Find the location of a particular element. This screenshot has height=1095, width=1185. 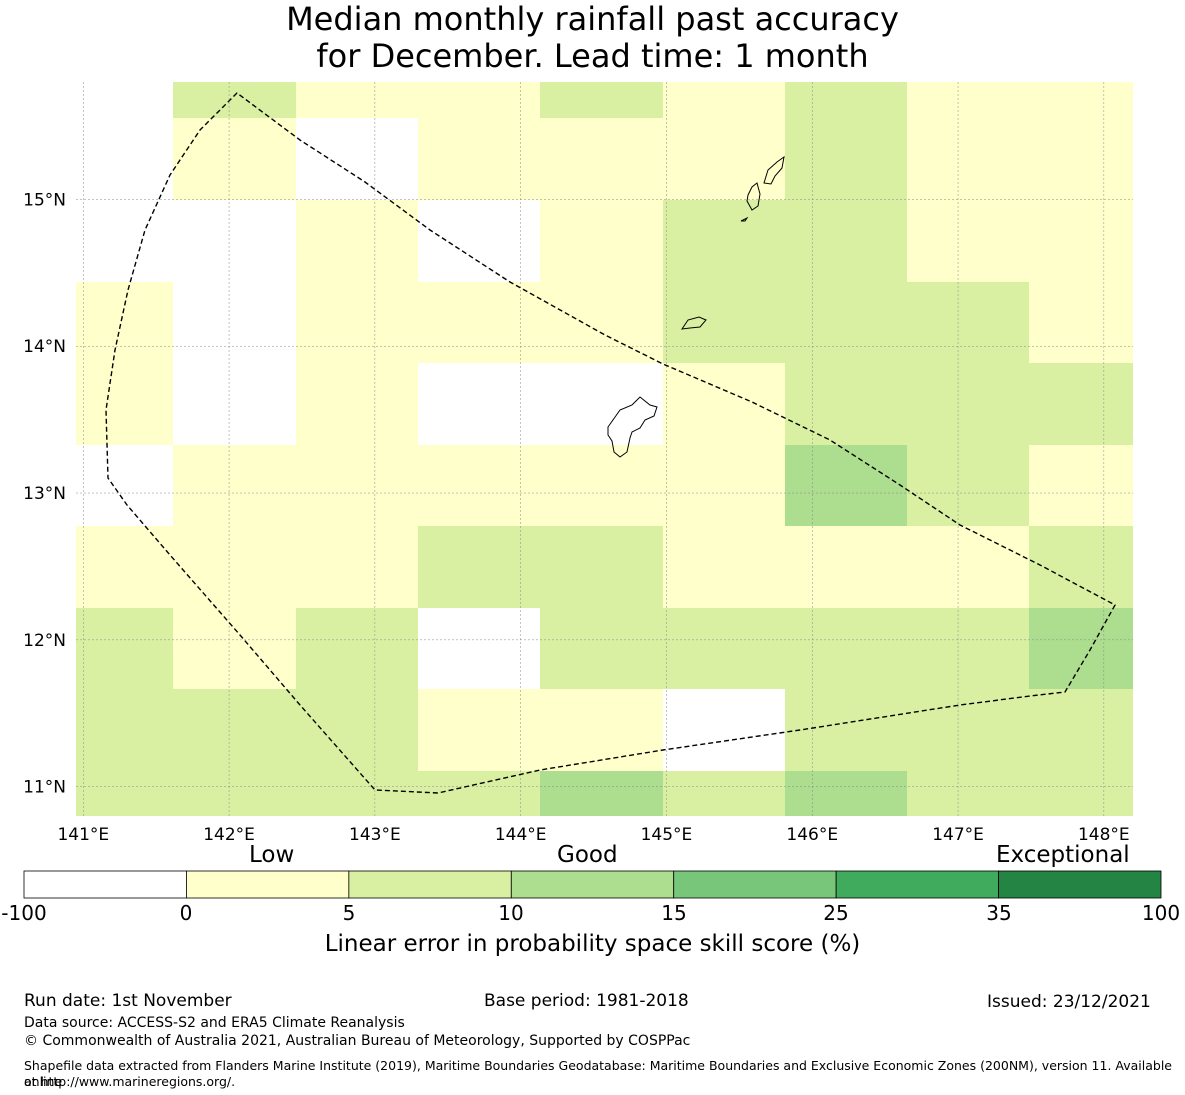

colorbar-category-good: Good is located at coordinates (587, 855).